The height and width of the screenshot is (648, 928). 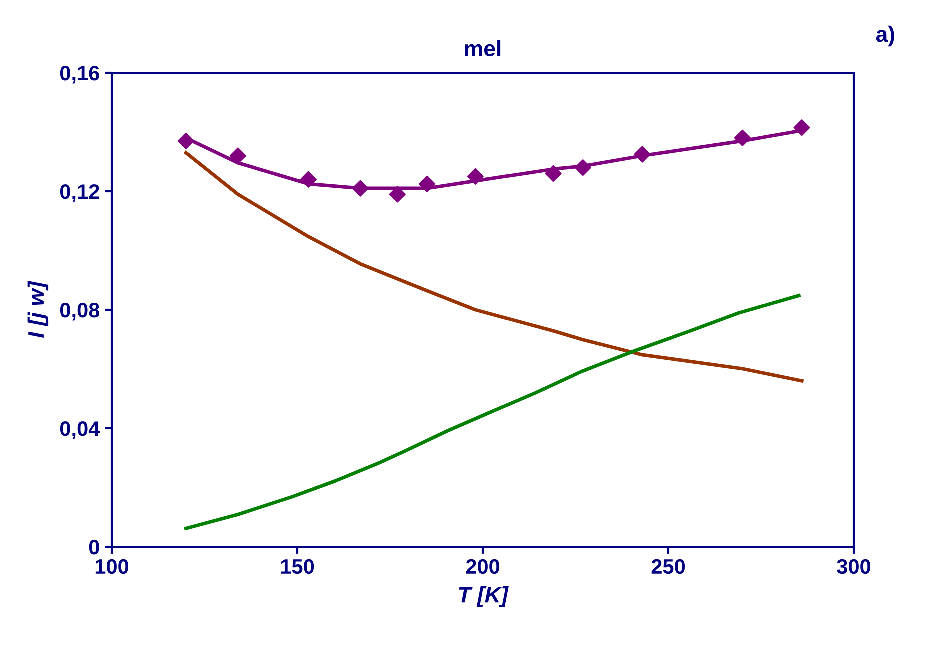 What do you see at coordinates (94, 547) in the screenshot?
I see `y-tick-label: 0` at bounding box center [94, 547].